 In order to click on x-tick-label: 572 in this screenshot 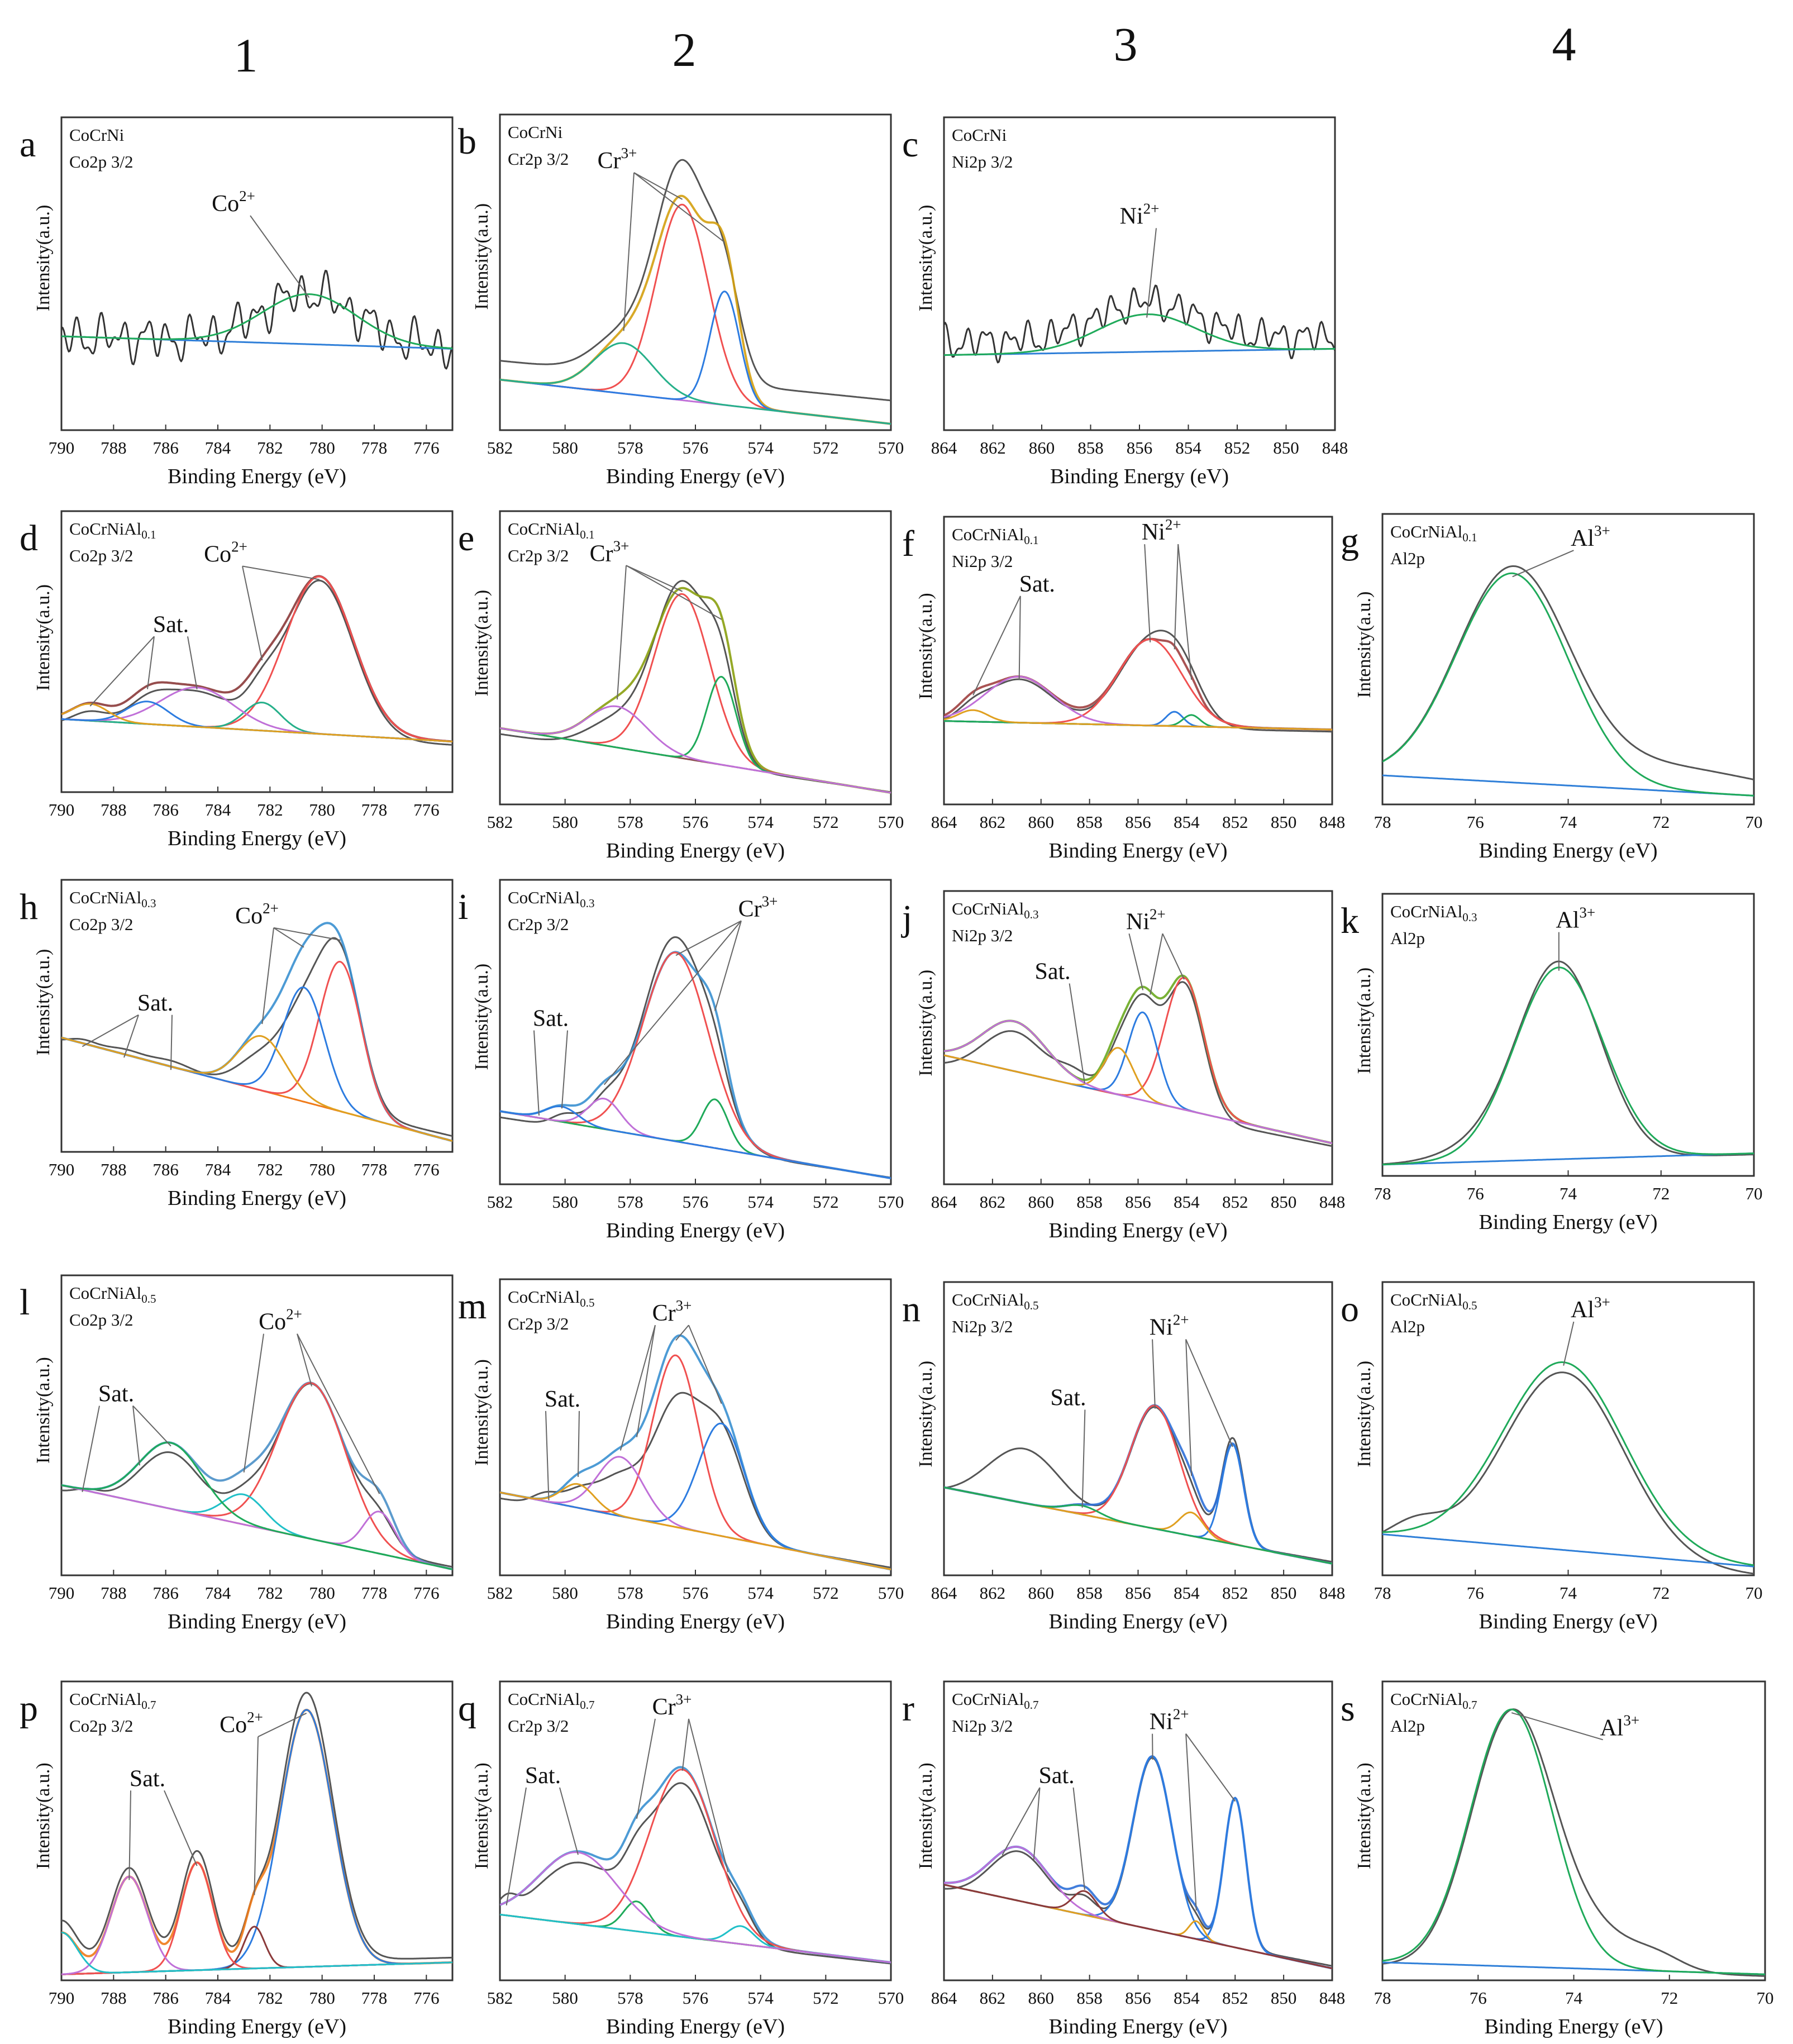, I will do `click(826, 448)`.